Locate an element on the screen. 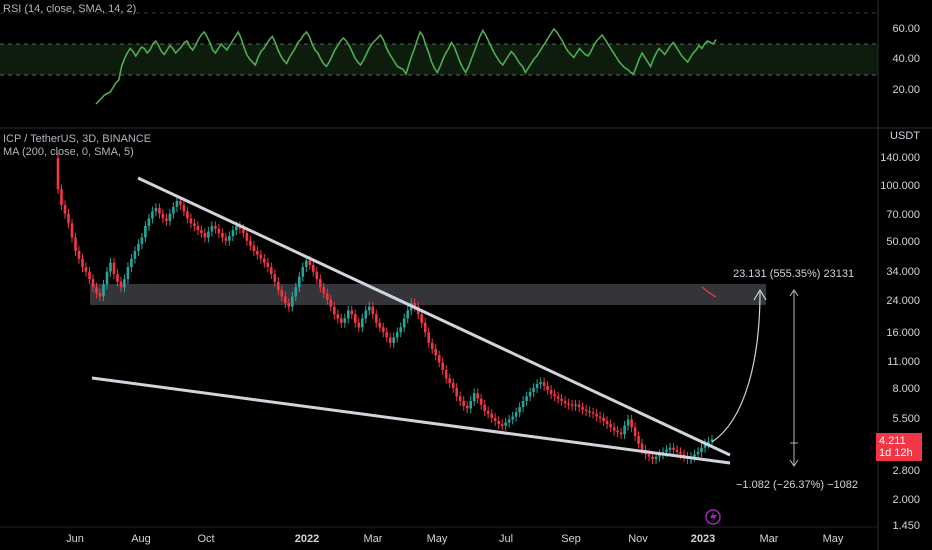 The image size is (932, 550). price-level: 2.800 is located at coordinates (906, 471).